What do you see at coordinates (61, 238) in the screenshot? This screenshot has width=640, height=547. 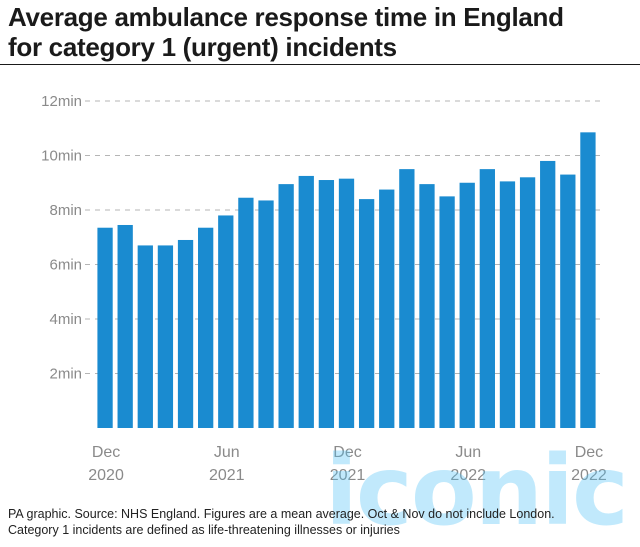 I see `y-axis-ticks: 2min 4min 6min 8min 10min 12min` at bounding box center [61, 238].